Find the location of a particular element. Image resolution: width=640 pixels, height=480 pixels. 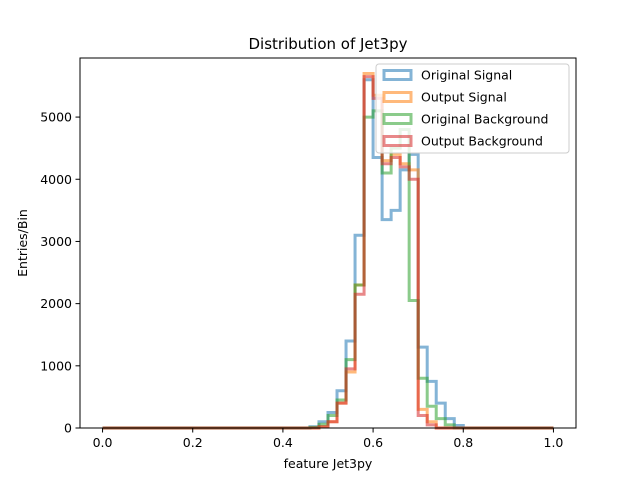

legend-label: Output Background is located at coordinates (482, 141).